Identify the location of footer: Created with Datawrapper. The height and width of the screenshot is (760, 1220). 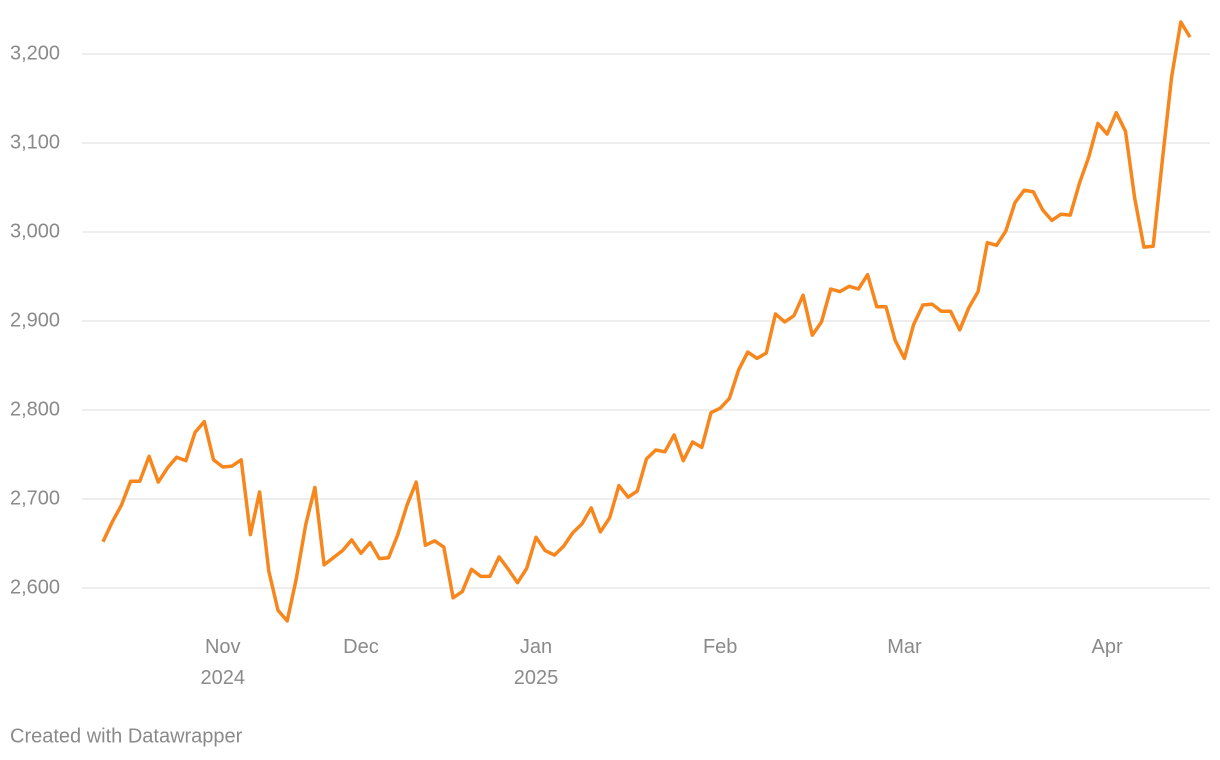
(126, 736).